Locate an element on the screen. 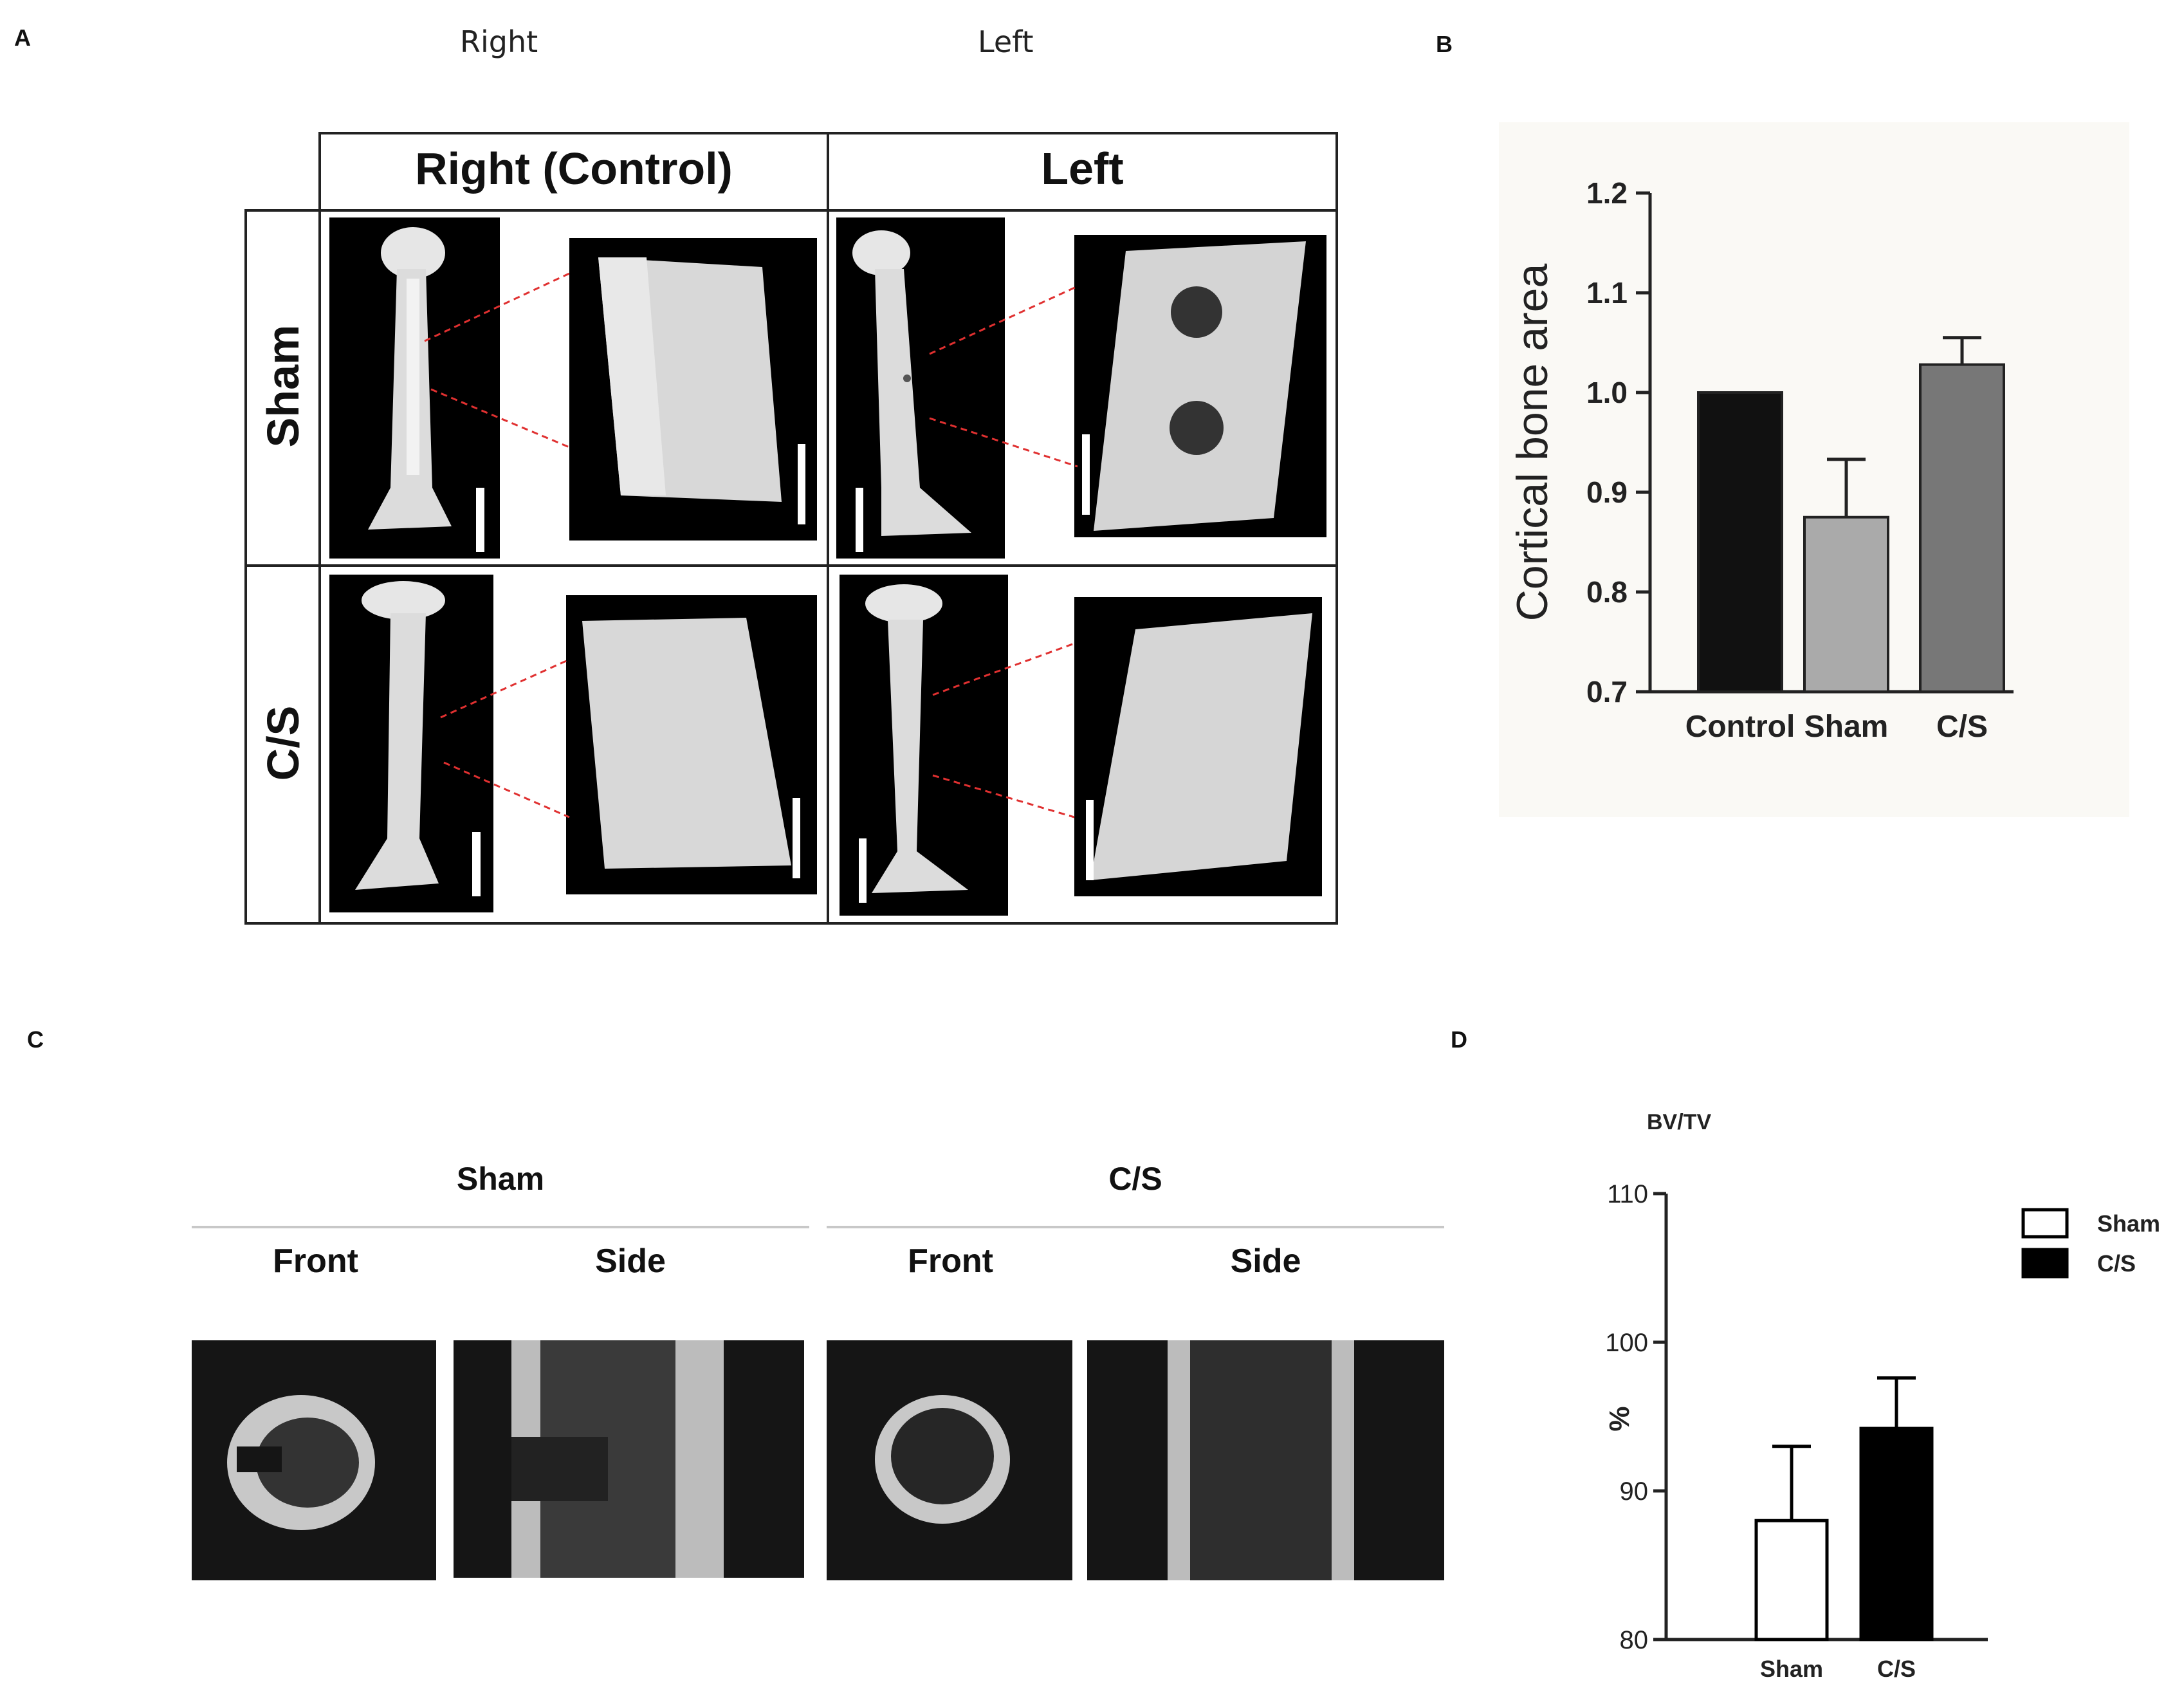  ct-section-cs-right is located at coordinates (691, 744).